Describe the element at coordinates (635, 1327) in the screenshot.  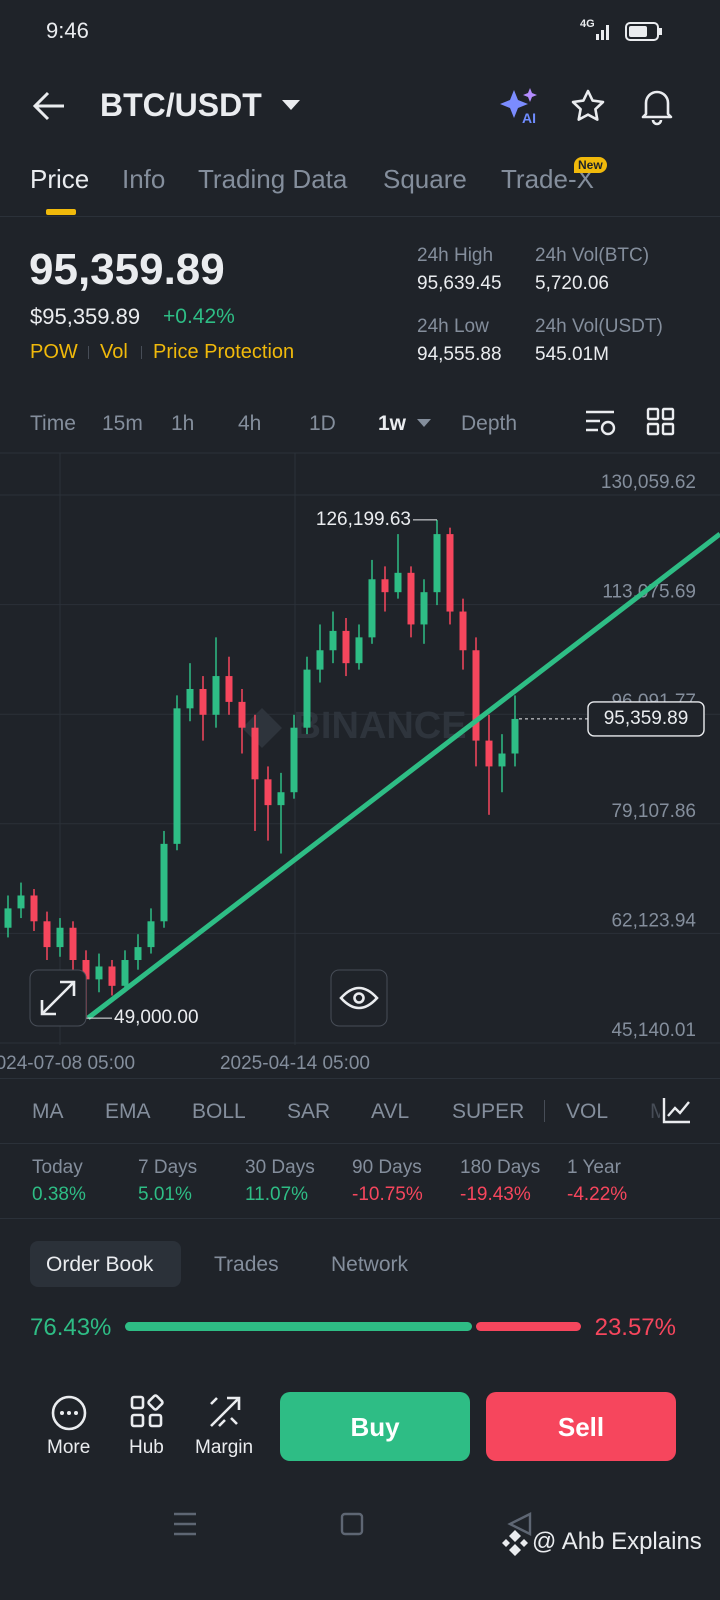
I see `ask-ratio: 23.57%` at that location.